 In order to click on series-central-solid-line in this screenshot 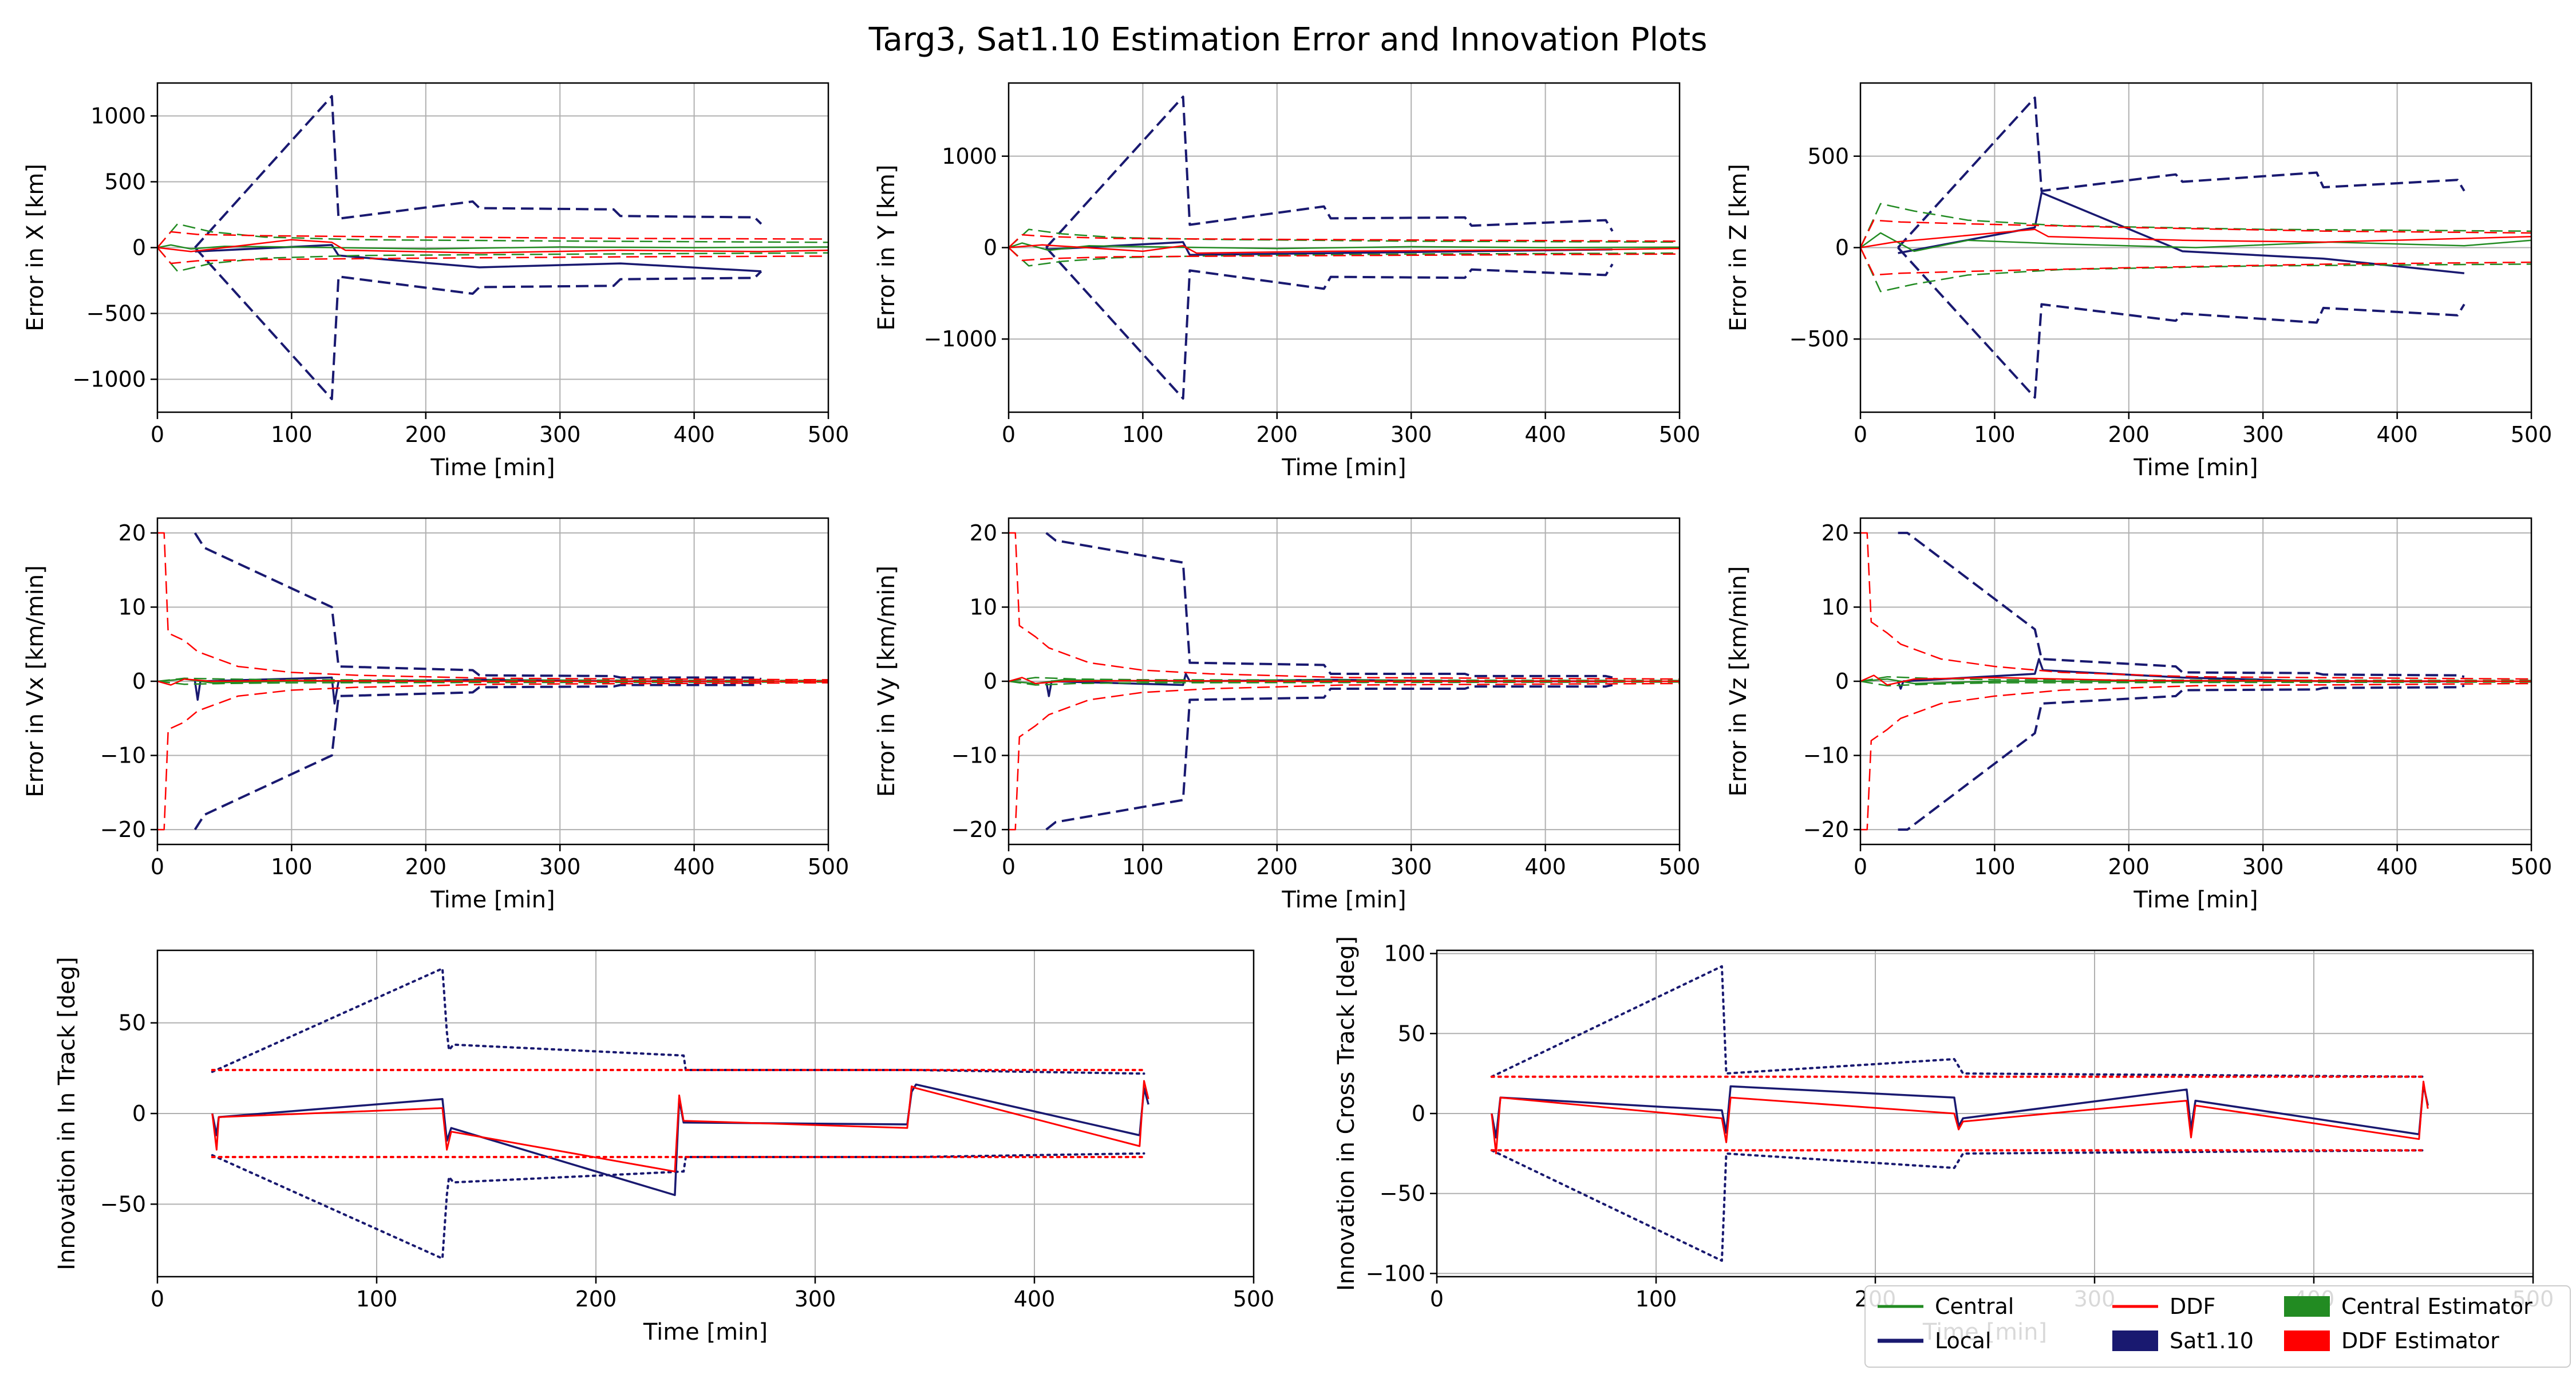, I will do `click(2195, 242)`.